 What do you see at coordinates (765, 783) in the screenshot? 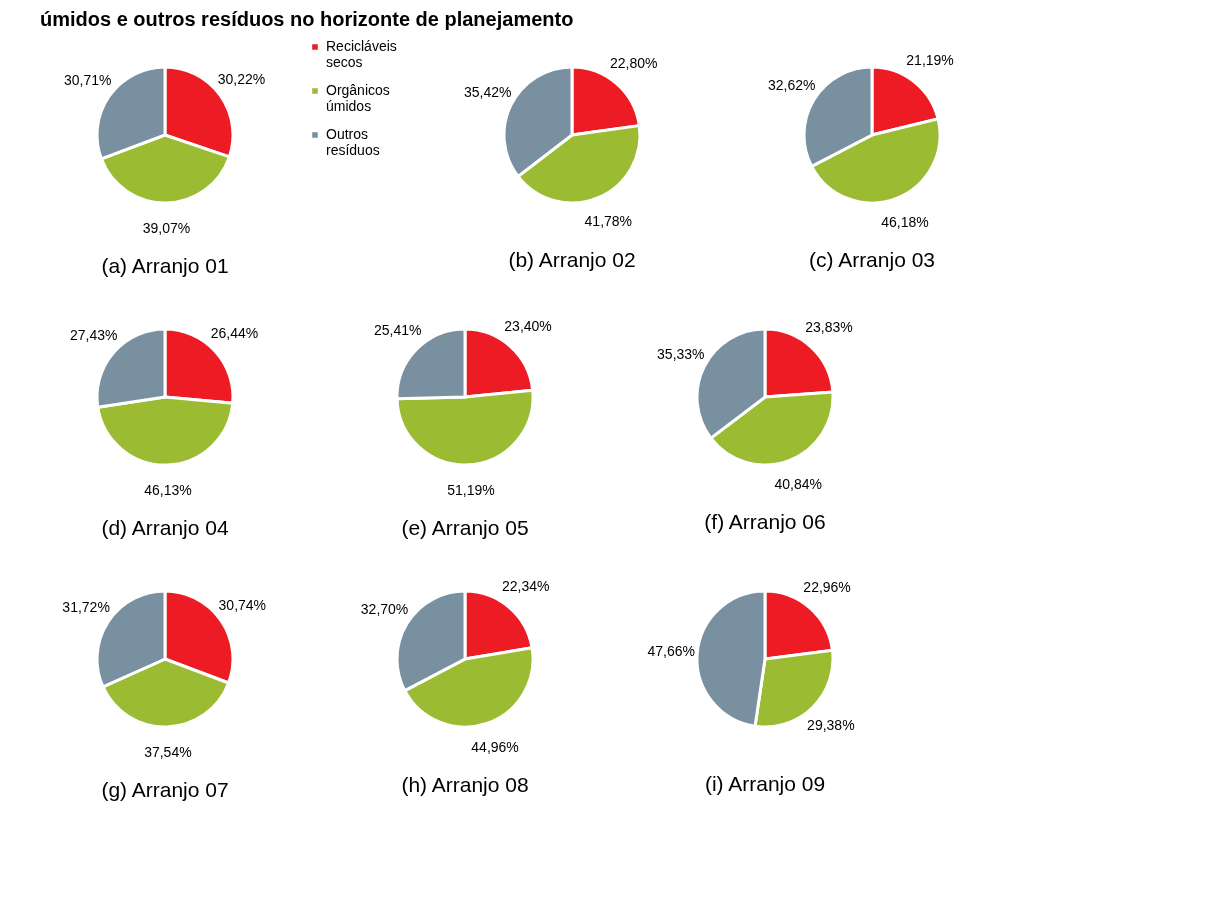
I see `text: (i) Arranjo 09` at bounding box center [765, 783].